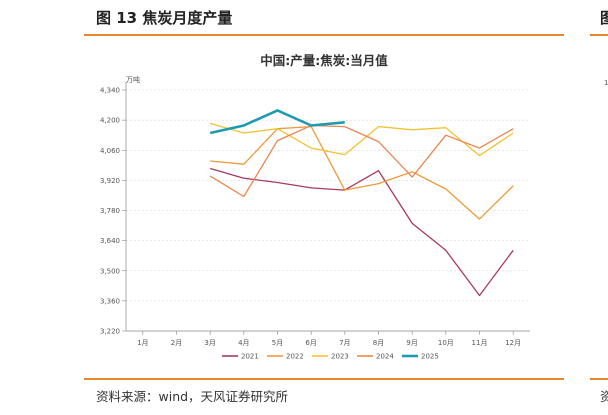  Describe the element at coordinates (344, 343) in the screenshot. I see `x-tick-label: 7月` at that location.